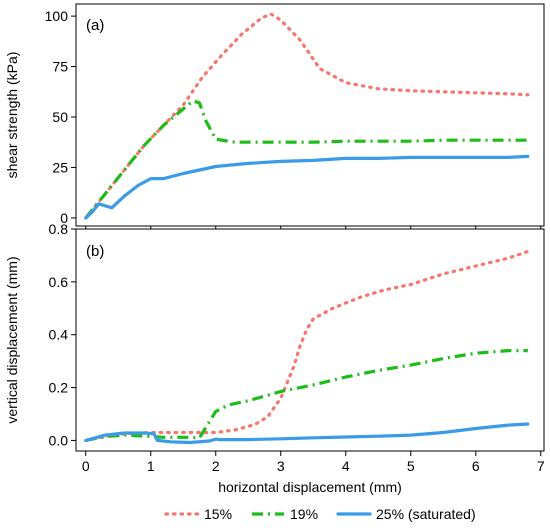 This screenshot has width=550, height=528. I want to click on y-tick-label: 50, so click(60, 117).